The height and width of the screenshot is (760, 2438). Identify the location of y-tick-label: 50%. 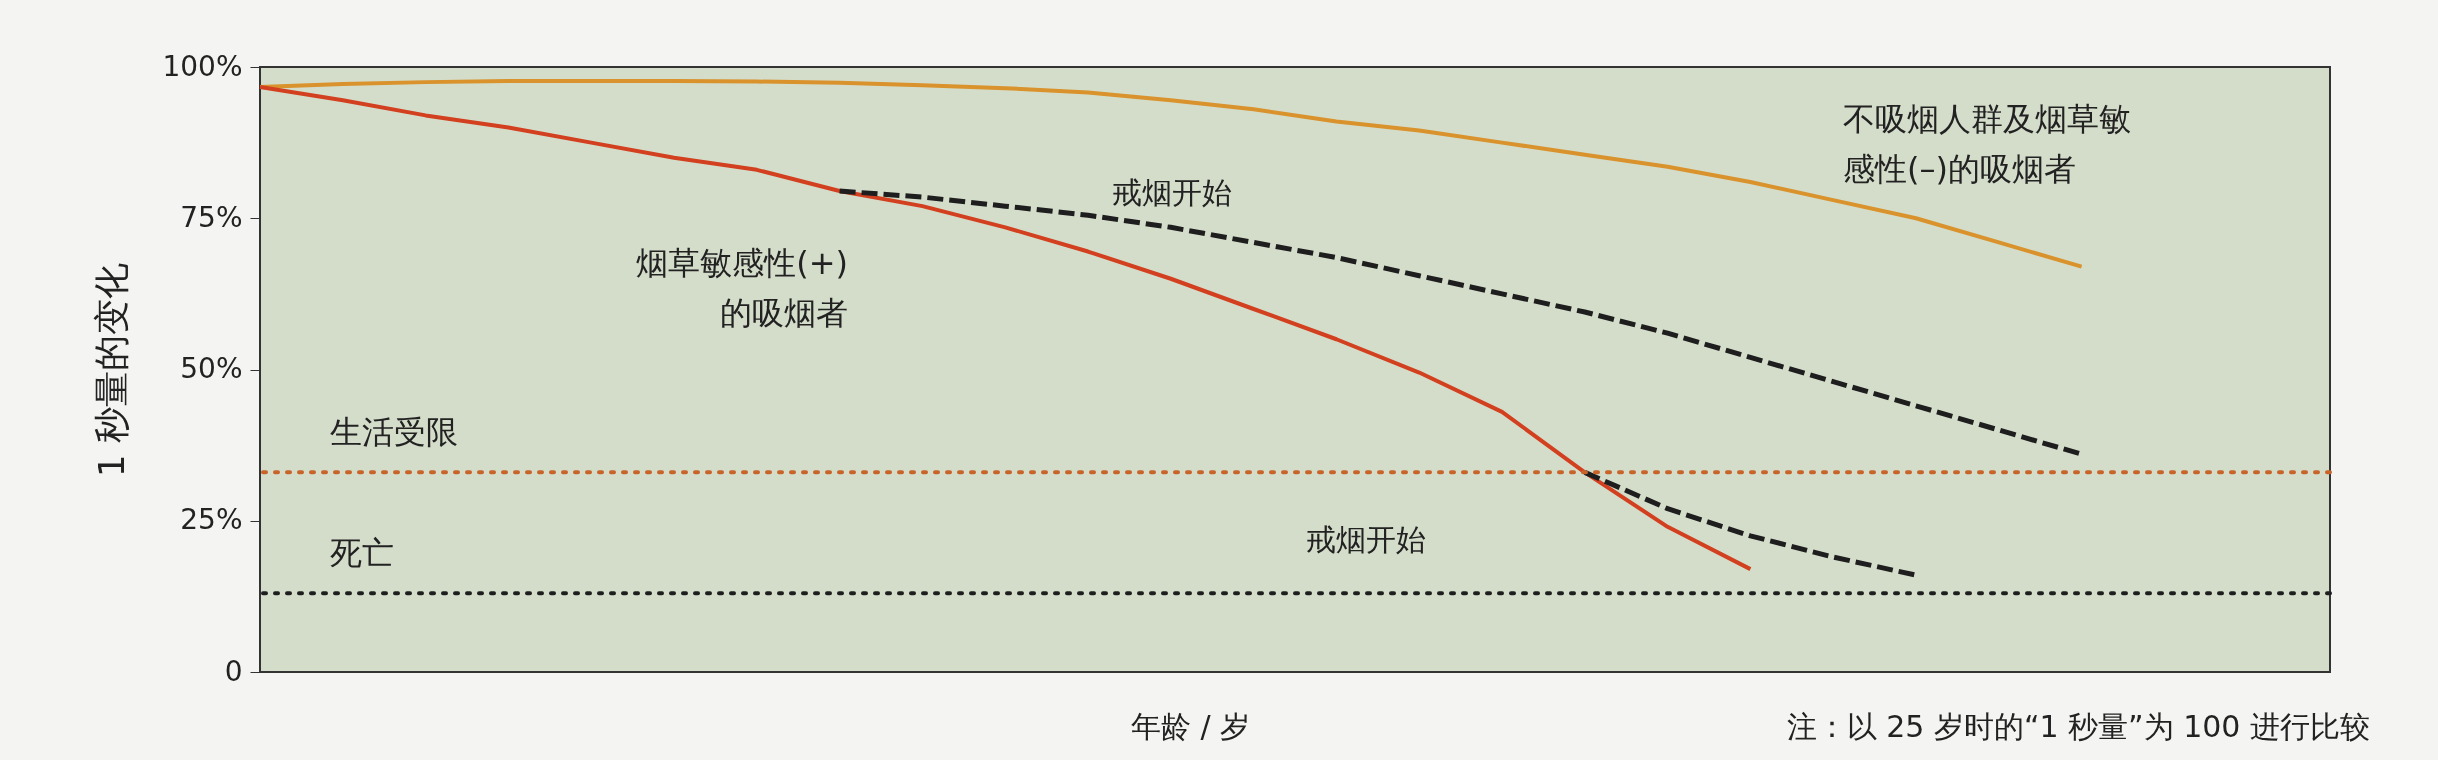
(211, 368).